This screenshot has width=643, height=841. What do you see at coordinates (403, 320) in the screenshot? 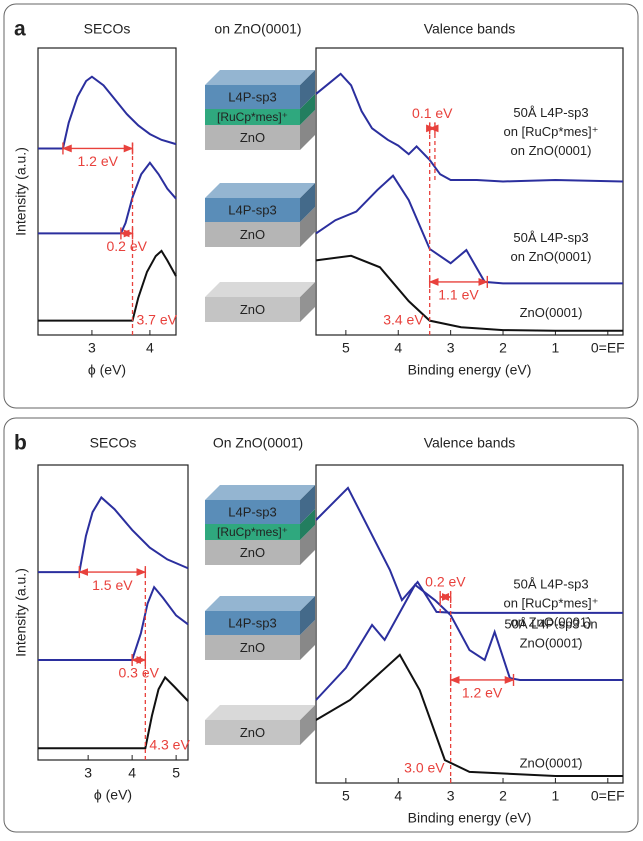
I see `onset-label: 3.4 eV` at bounding box center [403, 320].